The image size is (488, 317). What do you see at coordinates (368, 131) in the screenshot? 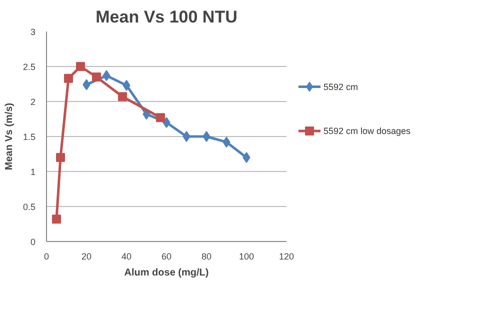
I see `legend-label: 5592 cm low dosages` at bounding box center [368, 131].